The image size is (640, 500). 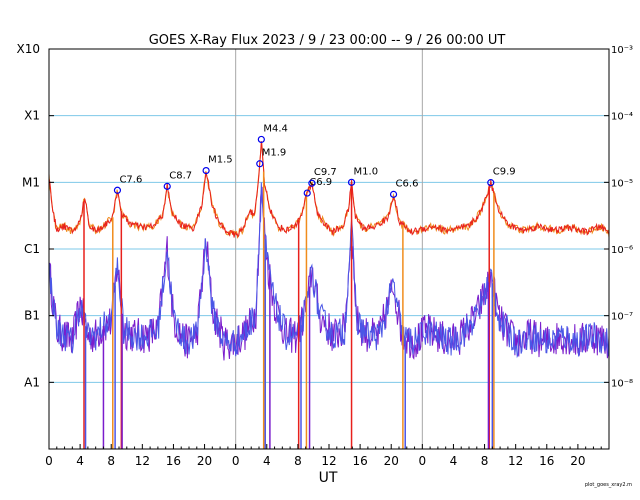 What do you see at coordinates (130, 179) in the screenshot?
I see `flare-label: C7.6` at bounding box center [130, 179].